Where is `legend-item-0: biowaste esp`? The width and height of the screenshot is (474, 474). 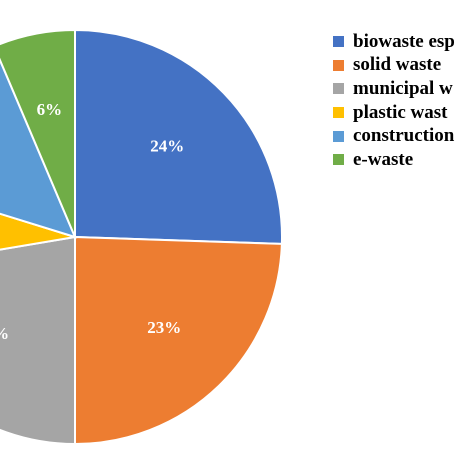
legend-item-0: biowaste esp is located at coordinates (403, 42).